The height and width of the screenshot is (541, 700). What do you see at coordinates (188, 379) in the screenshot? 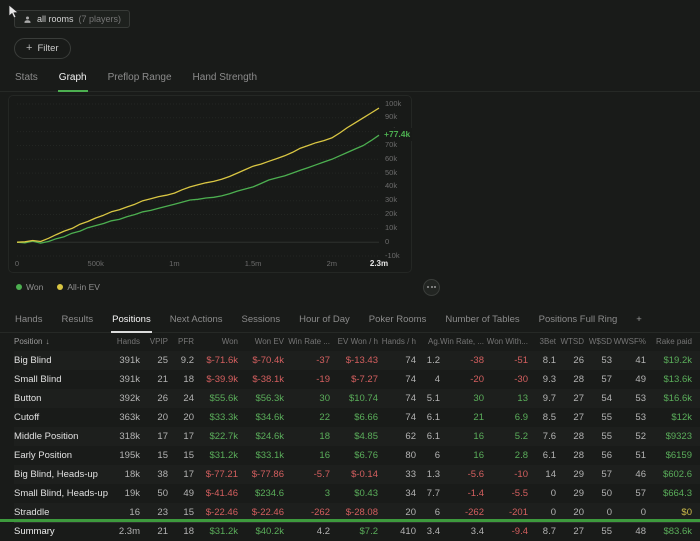
I see `value-cell: 18` at bounding box center [188, 379].